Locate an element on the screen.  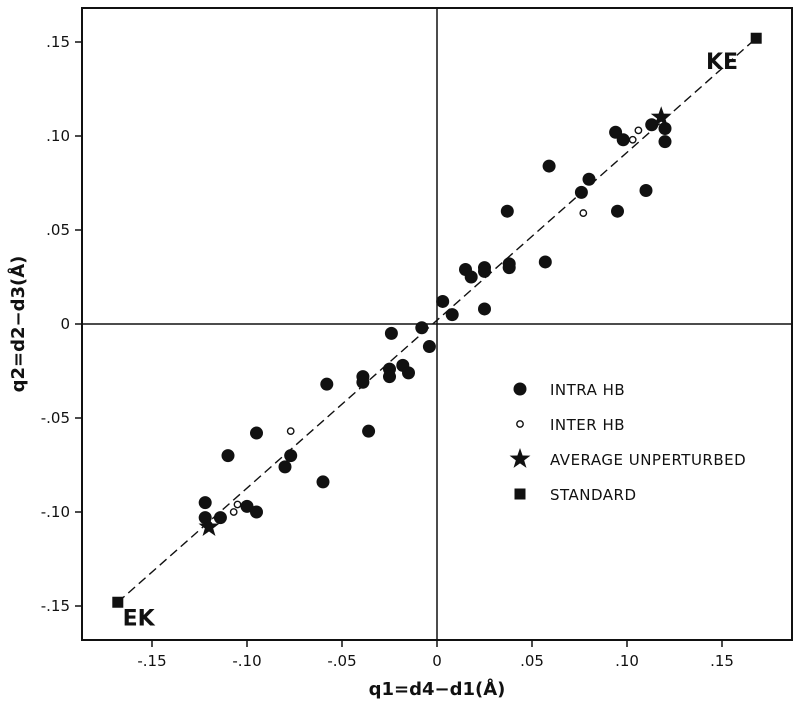
x-ticks: -.15 -.10 -.05 0 .05 .10 .15 is located at coordinates (435, 655).